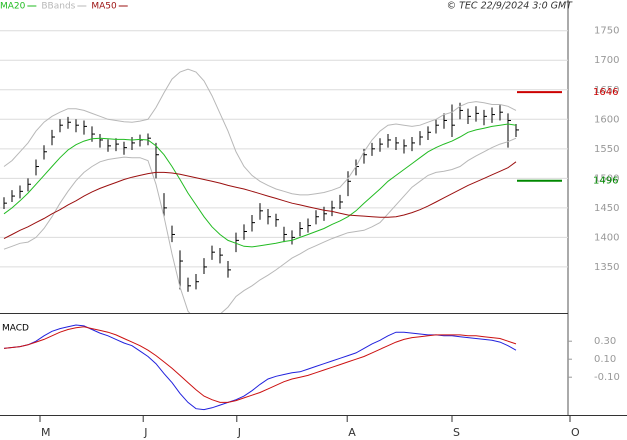 The width and height of the screenshot is (627, 440). What do you see at coordinates (605, 341) in the screenshot?
I see `y-tick-label: 0.30` at bounding box center [605, 341].